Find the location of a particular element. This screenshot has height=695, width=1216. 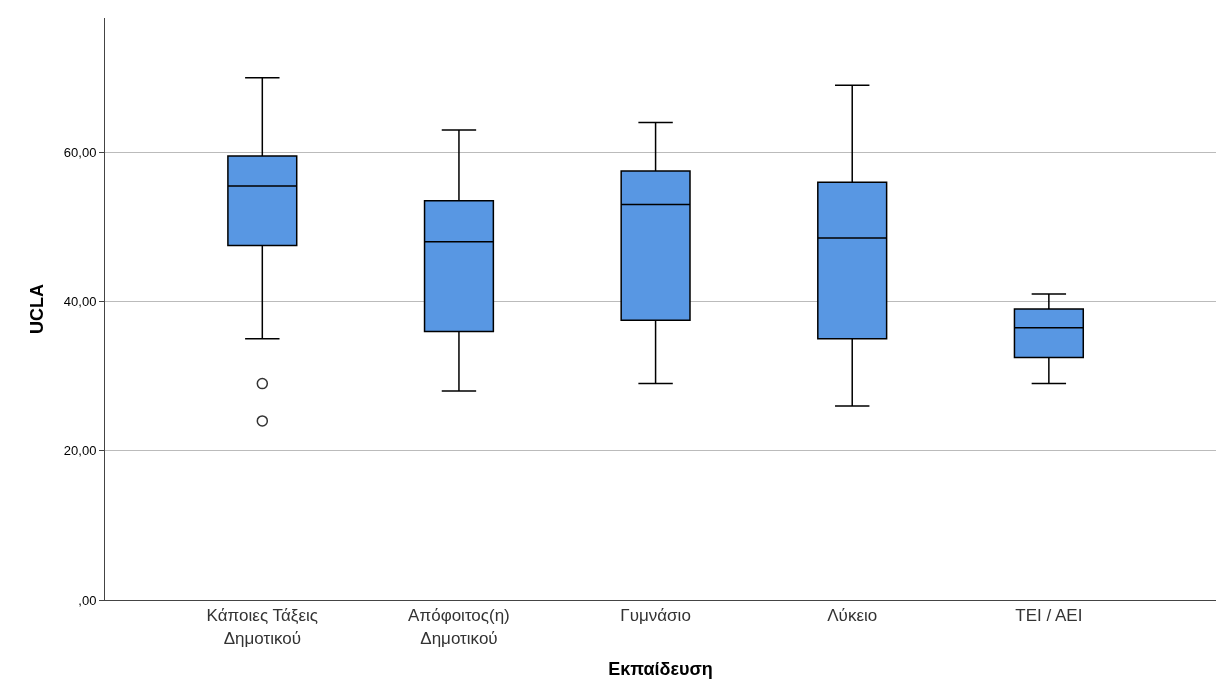

y-tick-label: 60,00 is located at coordinates (80, 152).